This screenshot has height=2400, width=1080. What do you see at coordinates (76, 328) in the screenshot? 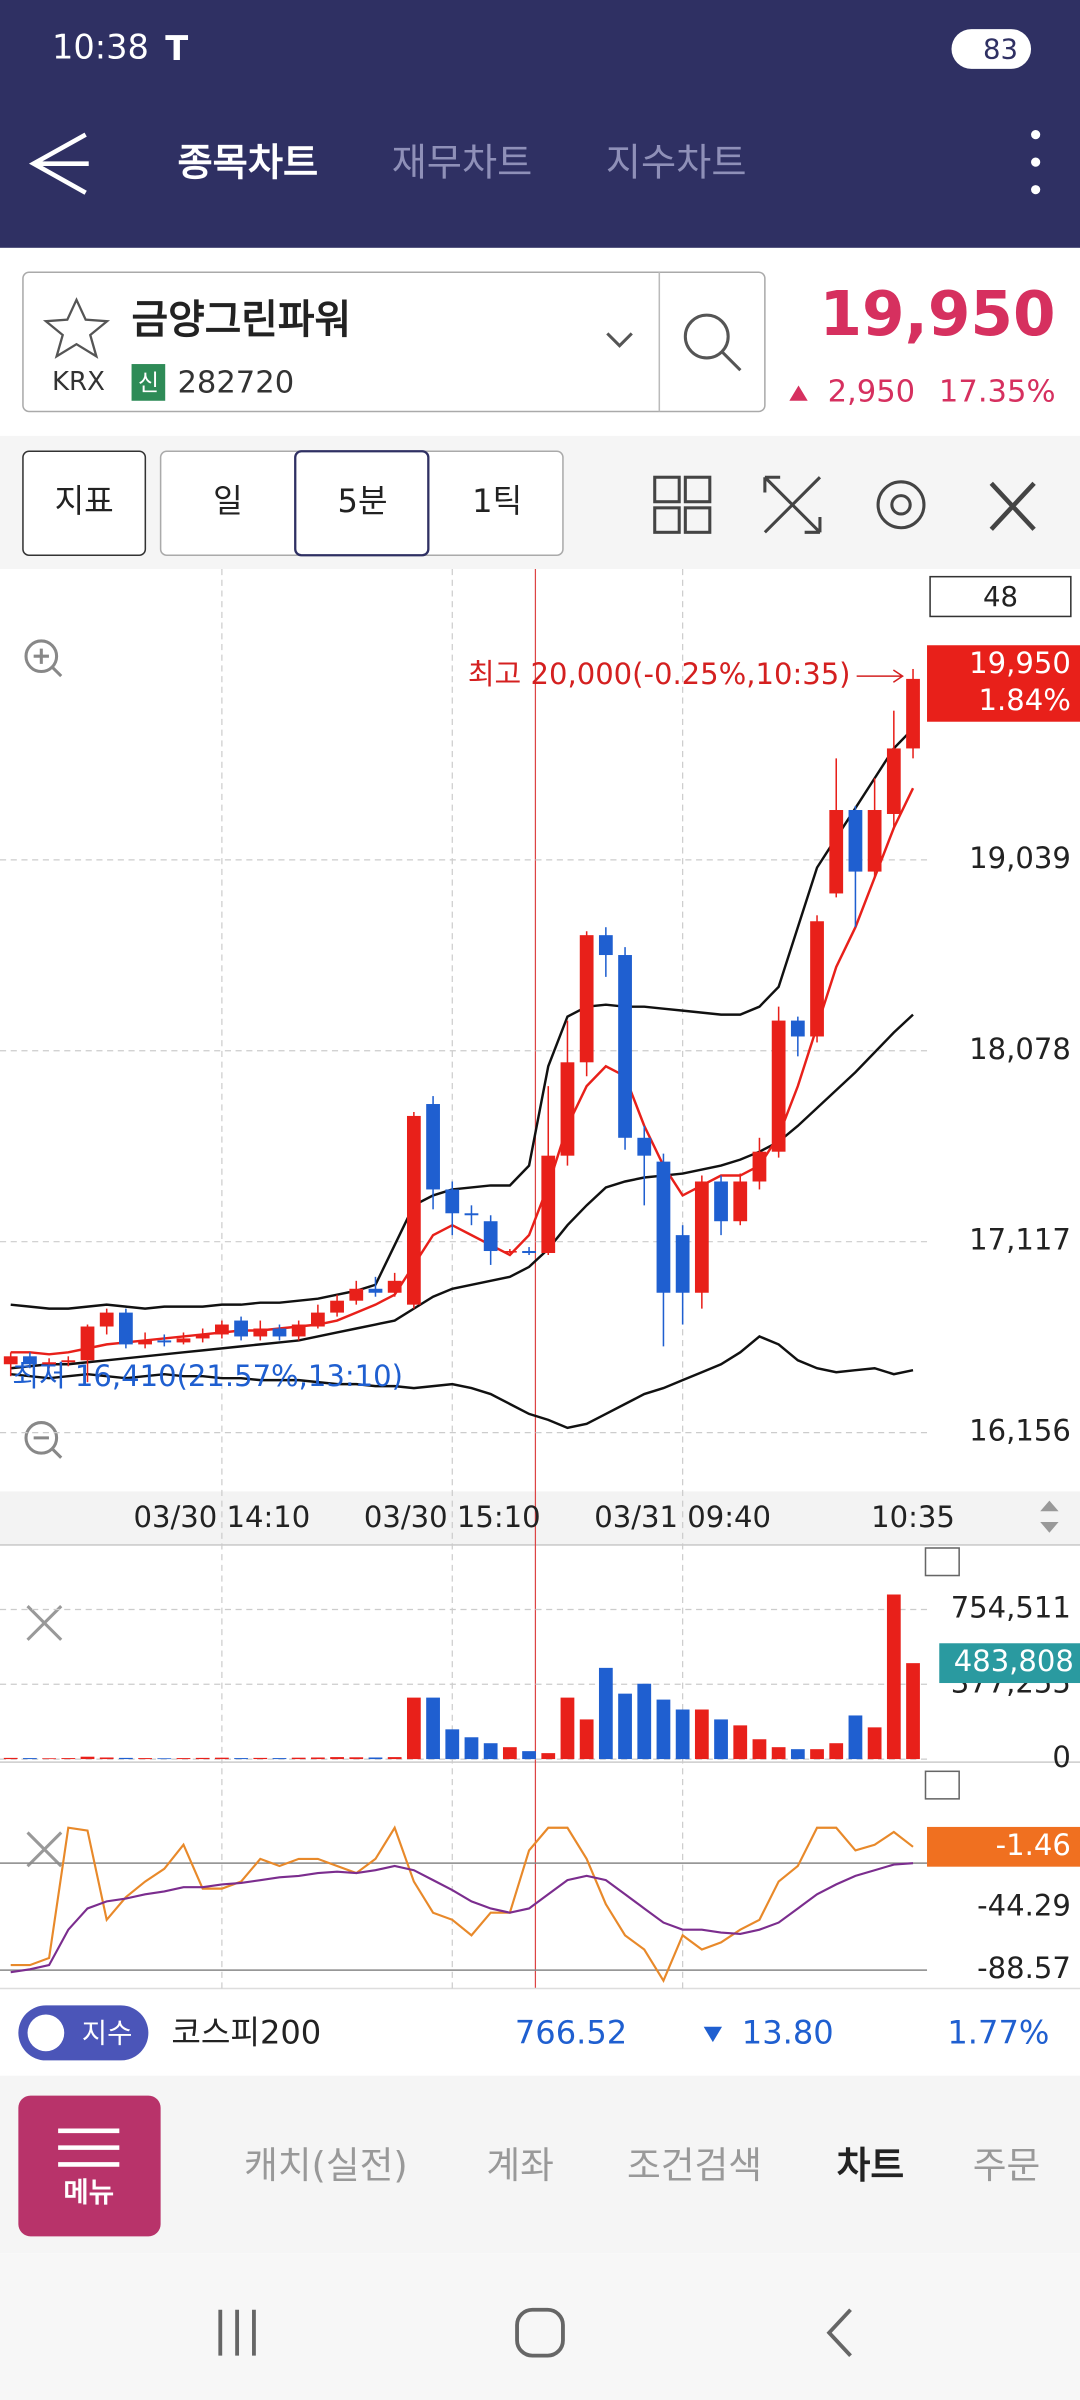
I see `favorite-star` at bounding box center [76, 328].